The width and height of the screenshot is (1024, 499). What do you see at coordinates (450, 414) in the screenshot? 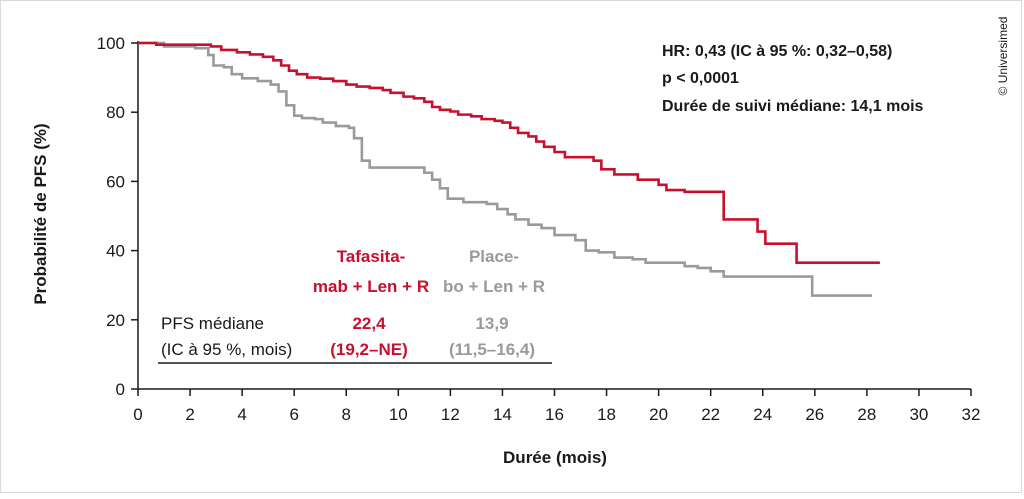
I see `x-tick-label: 12` at bounding box center [450, 414].